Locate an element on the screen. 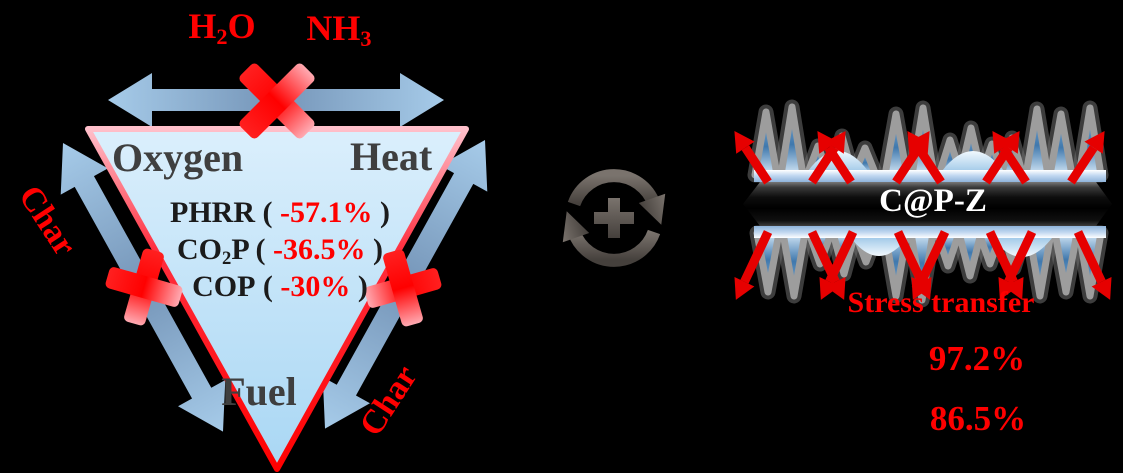  h2o-label: H2O is located at coordinates (222, 28).